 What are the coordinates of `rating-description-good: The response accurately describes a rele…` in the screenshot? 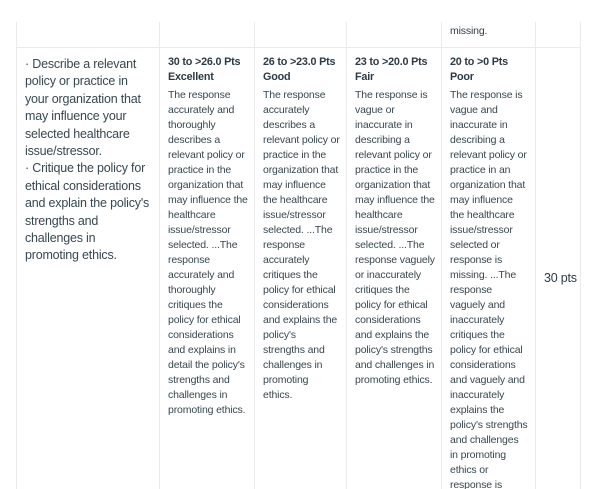 It's located at (301, 245).